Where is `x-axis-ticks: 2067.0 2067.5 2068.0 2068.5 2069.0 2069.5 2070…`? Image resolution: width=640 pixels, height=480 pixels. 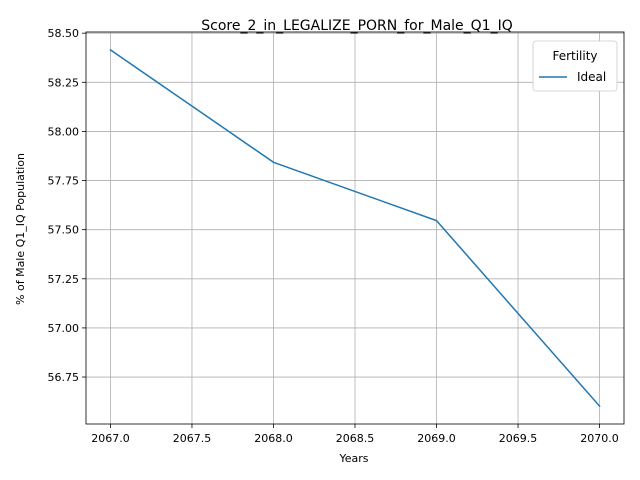 x-axis-ticks: 2067.0 2067.5 2068.0 2068.5 2069.0 2069.5 2070… is located at coordinates (355, 434).